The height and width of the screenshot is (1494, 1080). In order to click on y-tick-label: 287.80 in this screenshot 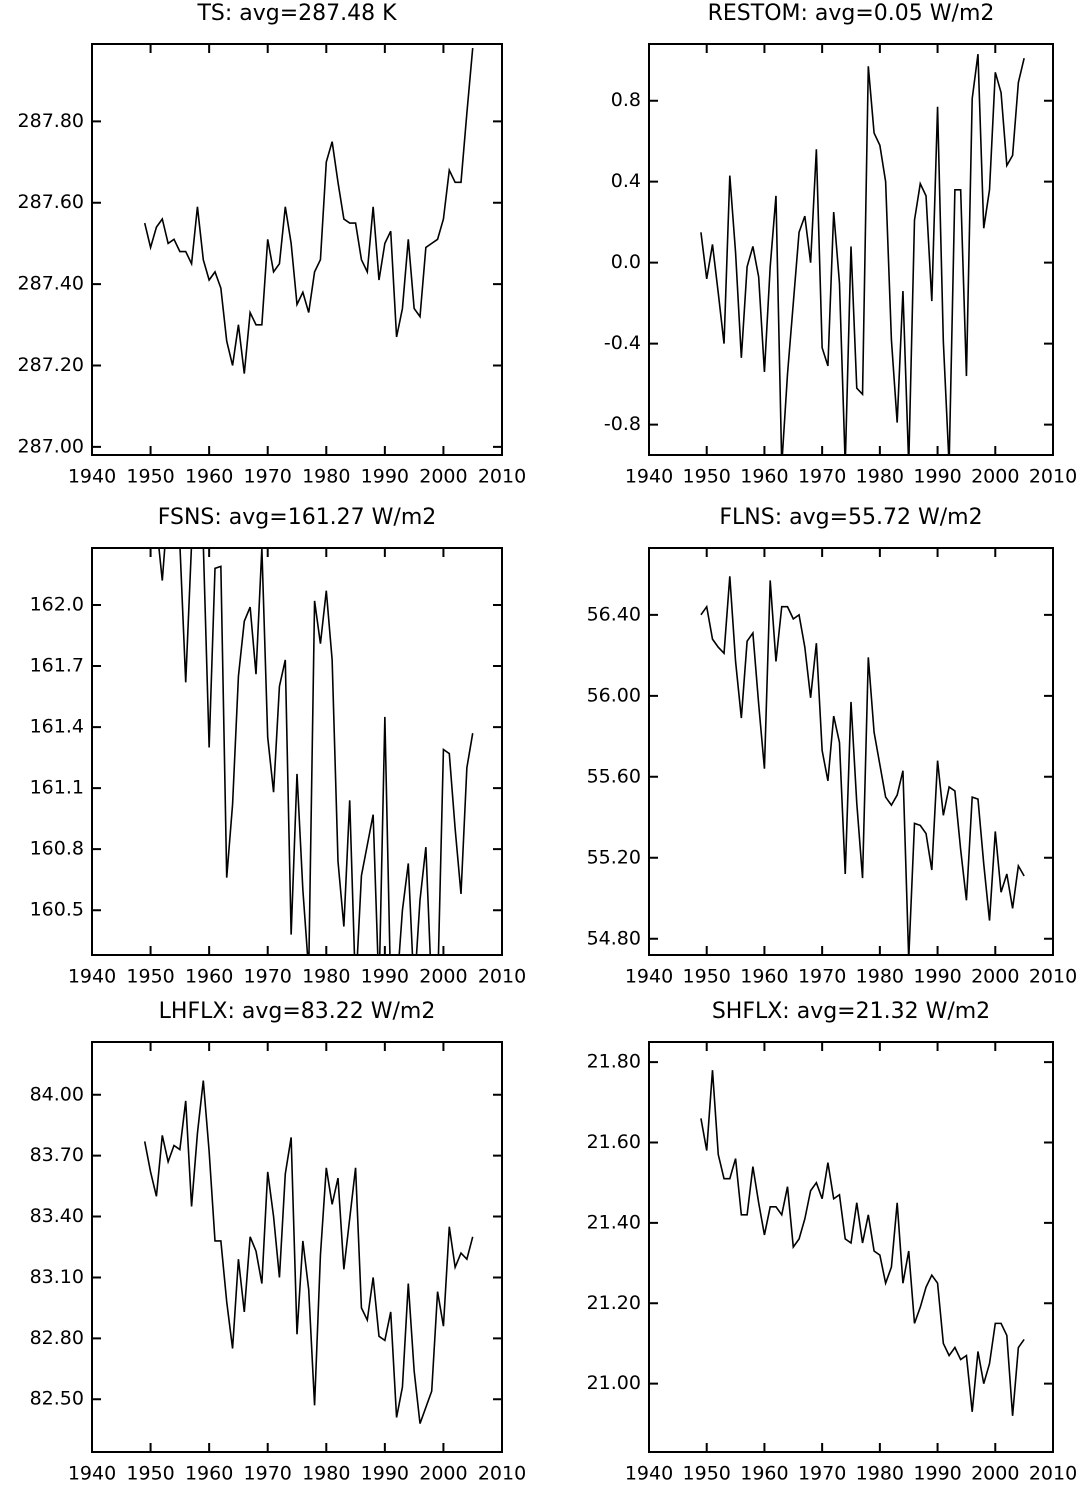, I will do `click(51, 121)`.